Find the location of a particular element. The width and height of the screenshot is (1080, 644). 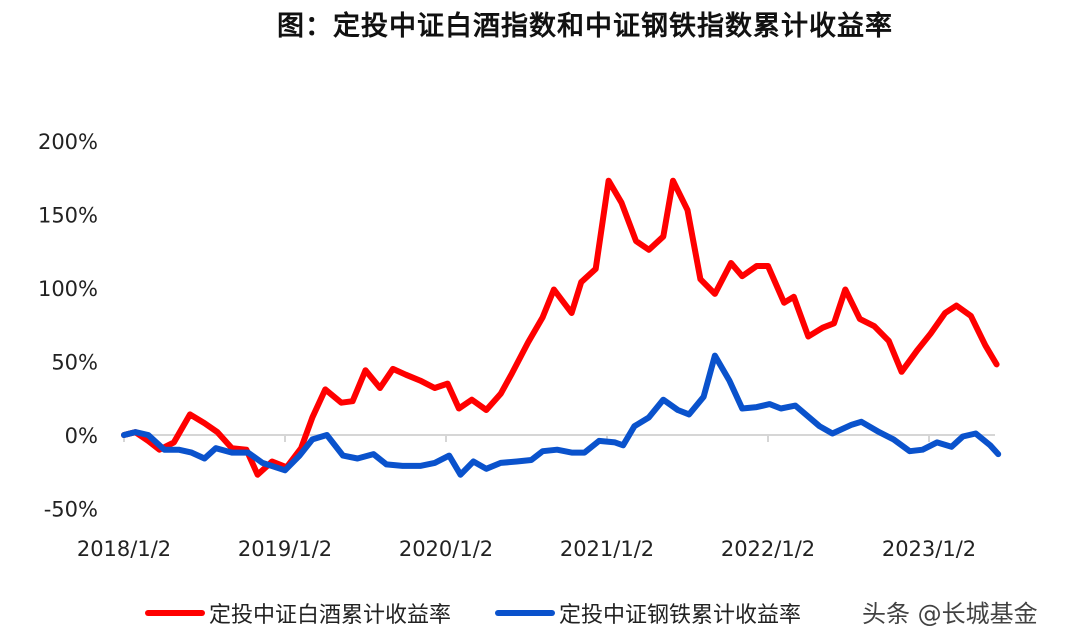

y-tick-label: -50% is located at coordinates (71, 510).